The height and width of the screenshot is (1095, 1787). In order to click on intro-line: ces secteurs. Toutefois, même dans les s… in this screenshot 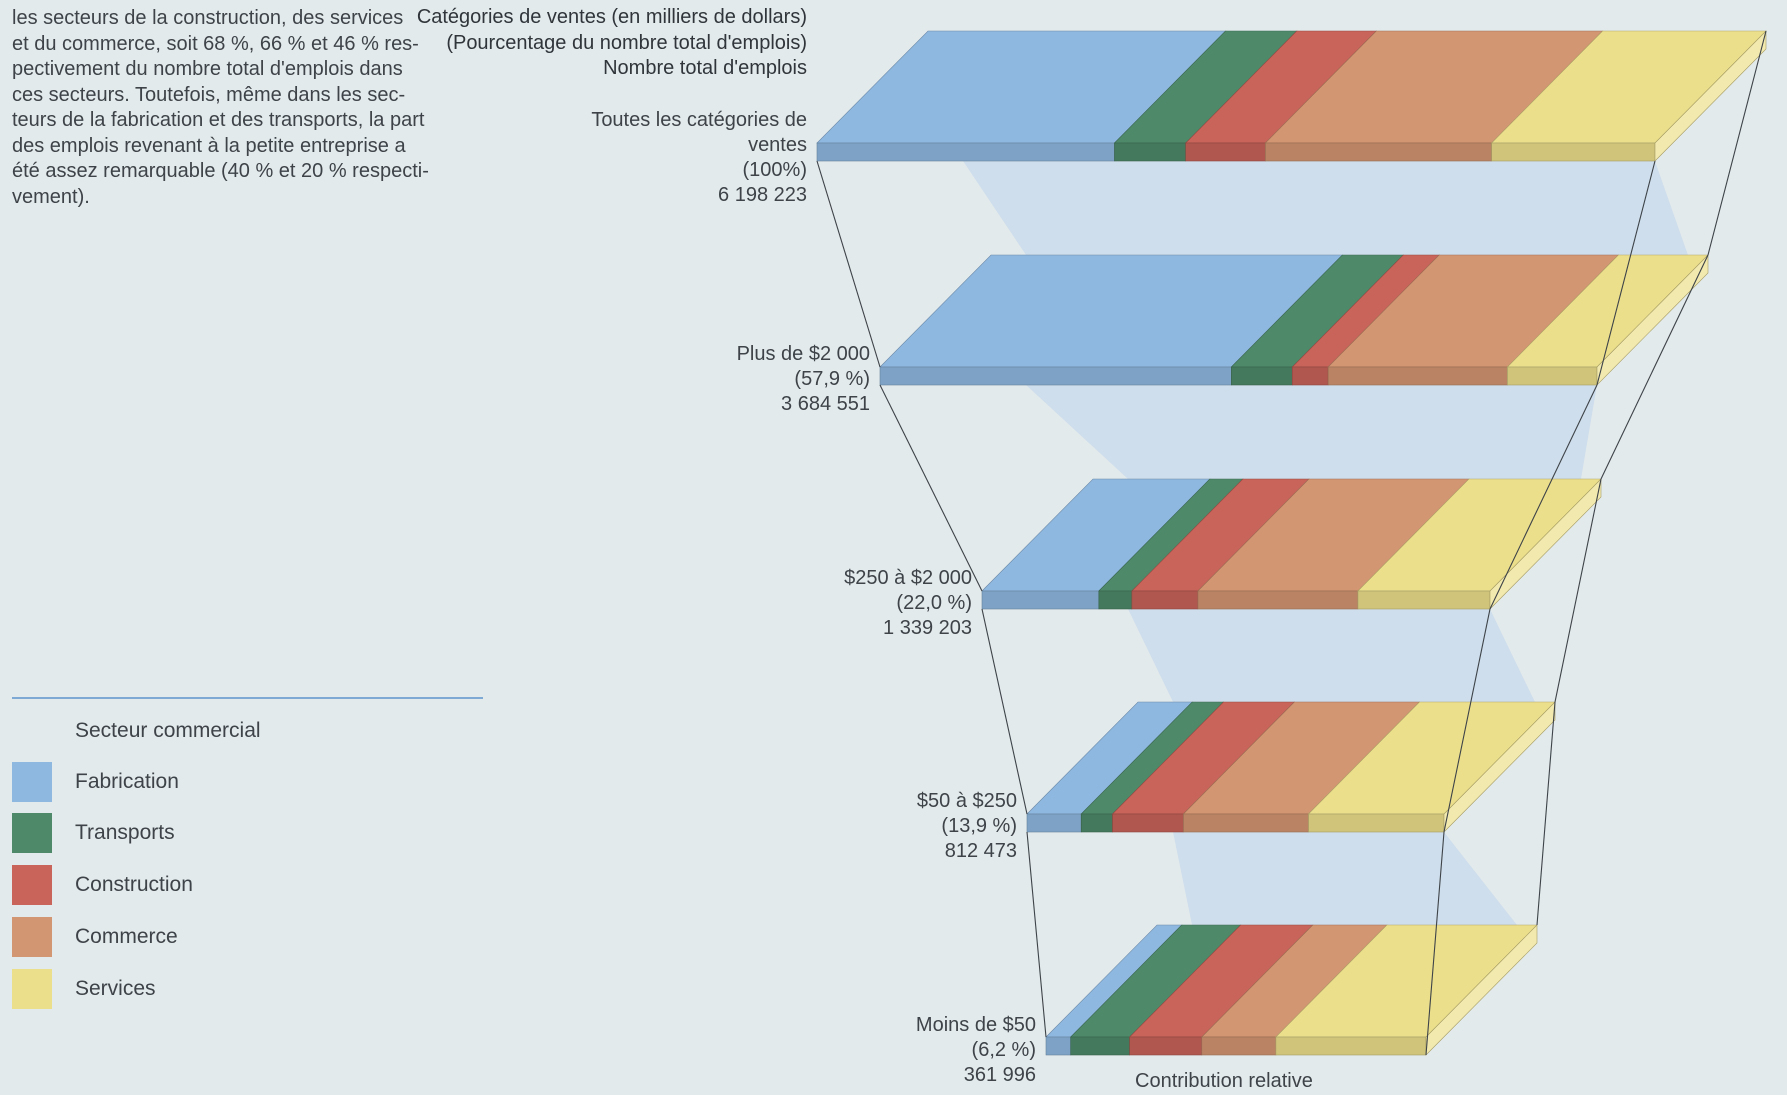, I will do `click(209, 94)`.